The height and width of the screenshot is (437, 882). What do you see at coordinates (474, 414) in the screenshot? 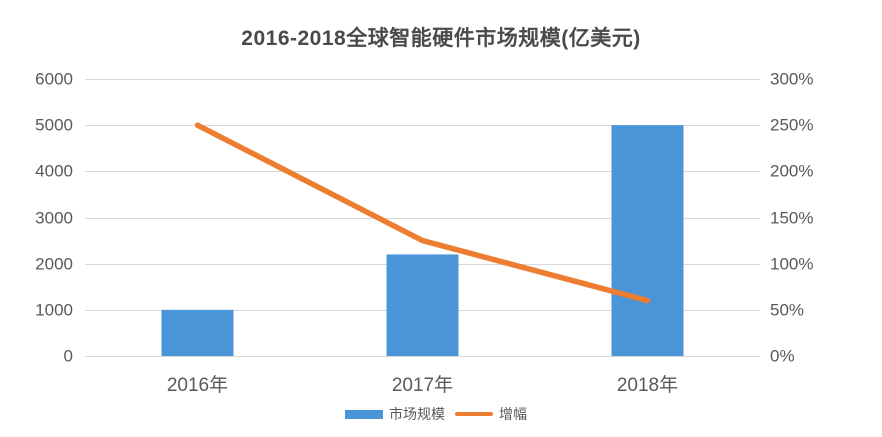
I see `legend-line-swatch-icon` at bounding box center [474, 414].